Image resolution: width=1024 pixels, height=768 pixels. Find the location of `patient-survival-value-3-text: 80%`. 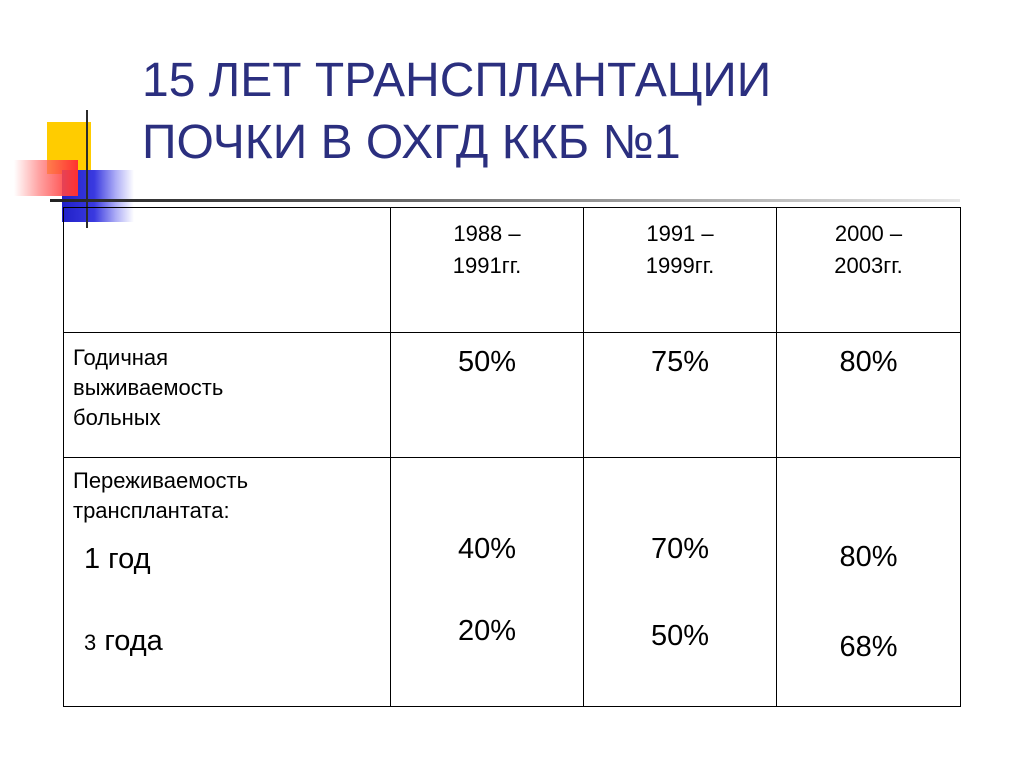

patient-survival-value-3-text: 80% is located at coordinates (868, 362).